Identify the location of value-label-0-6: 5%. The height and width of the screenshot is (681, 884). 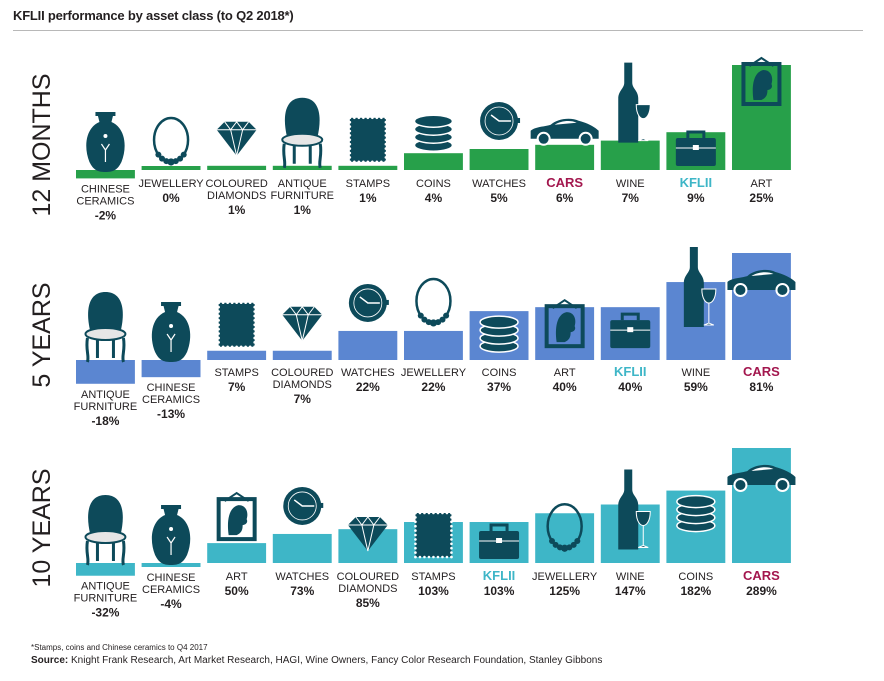
(499, 198).